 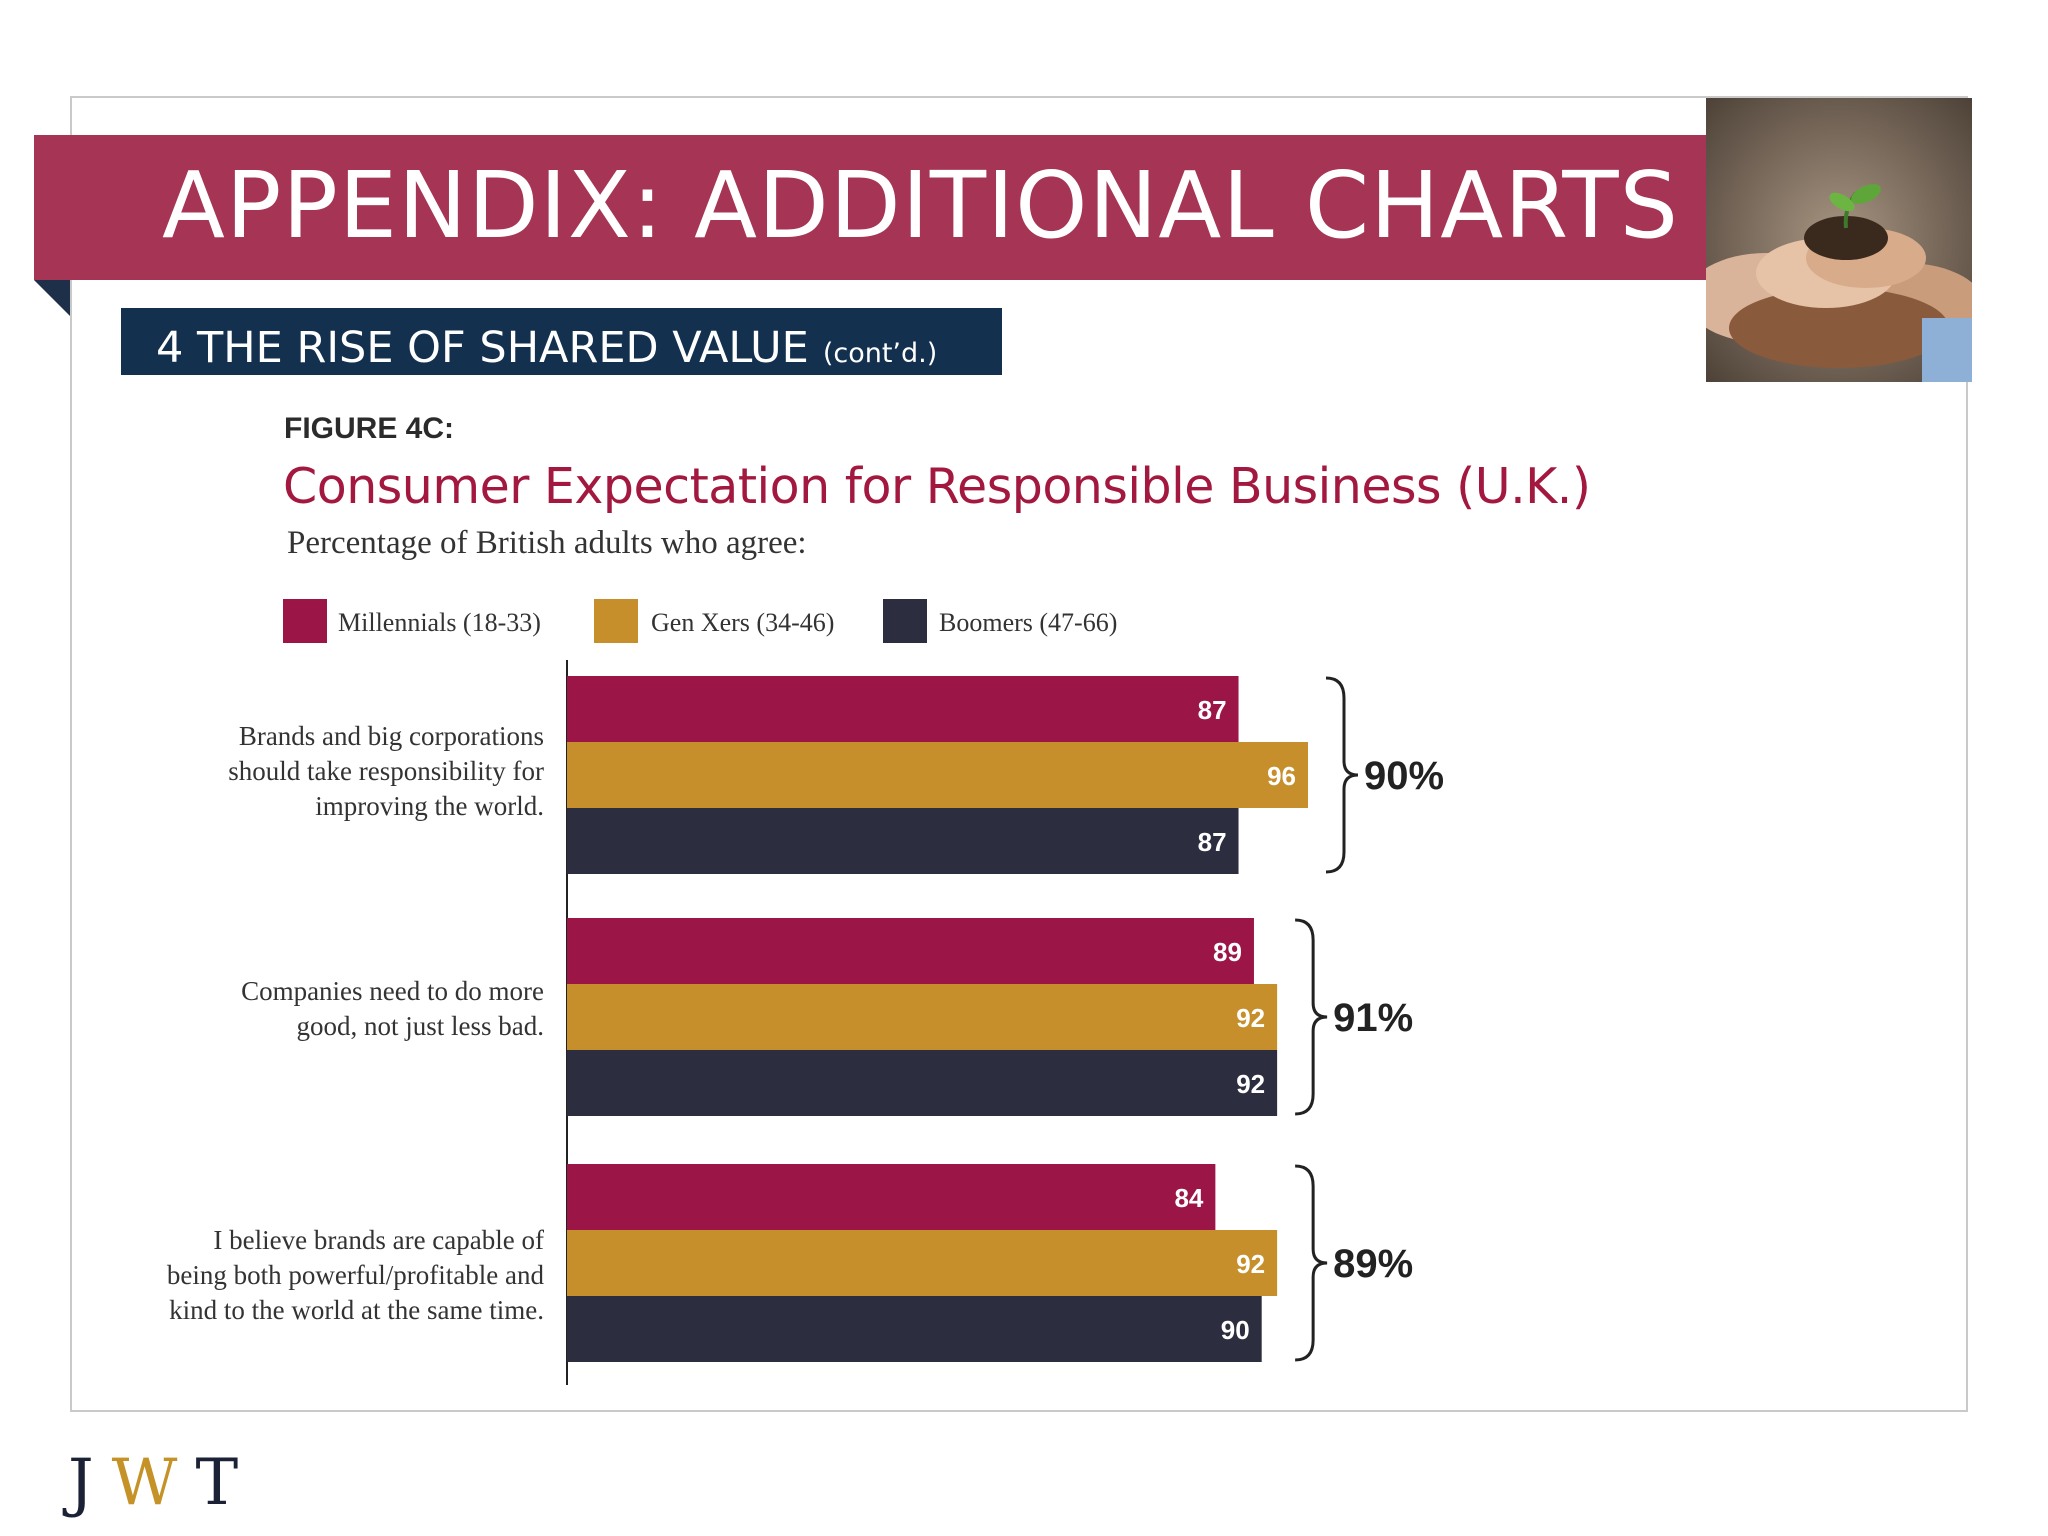 I want to click on hands-seedling-image, so click(x=1839, y=240).